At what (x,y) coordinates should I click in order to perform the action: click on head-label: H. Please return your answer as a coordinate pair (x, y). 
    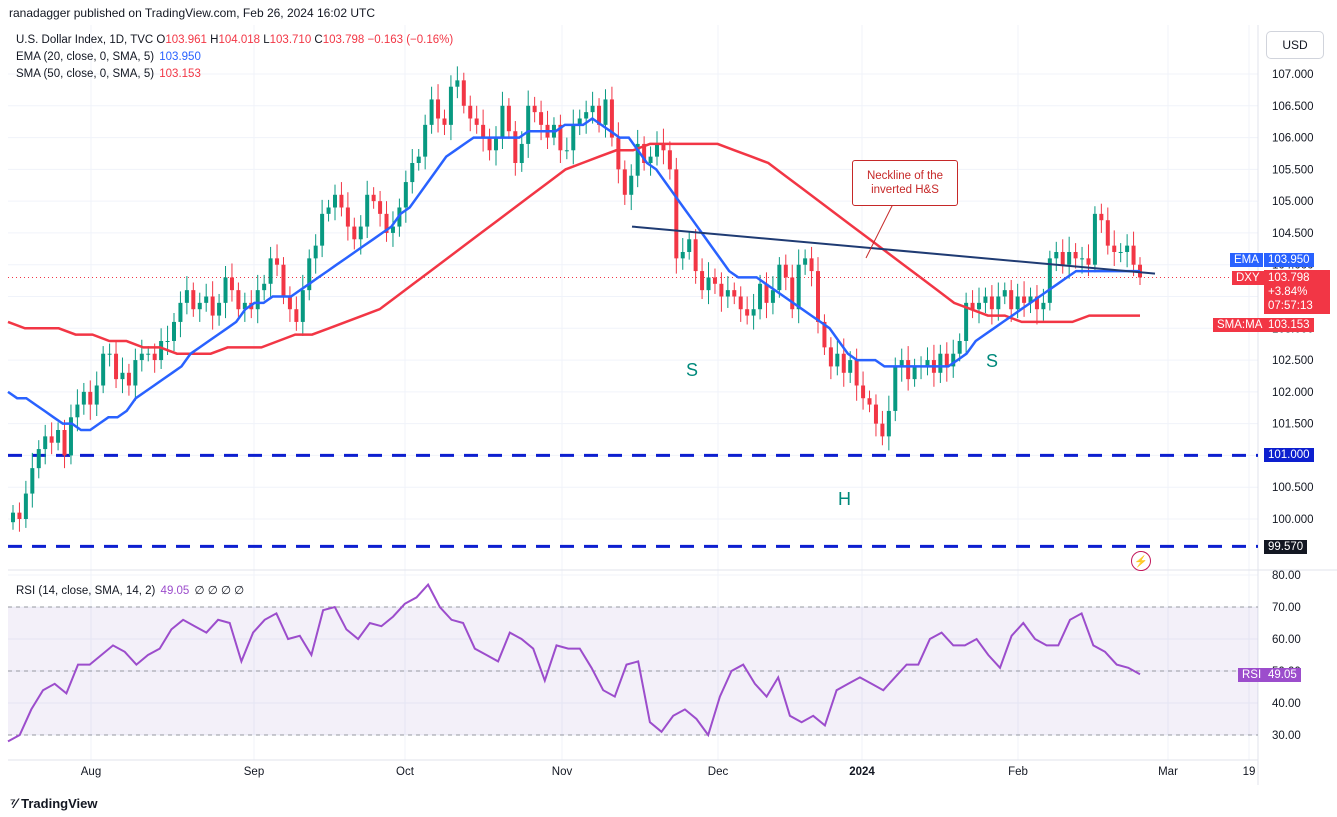
    Looking at the image, I should click on (844, 499).